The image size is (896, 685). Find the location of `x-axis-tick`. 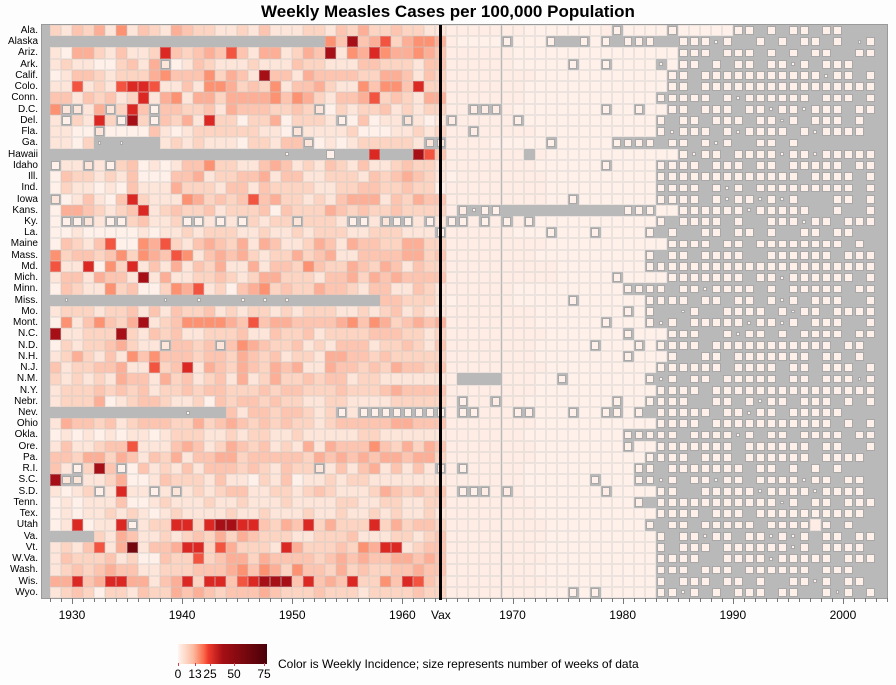

x-axis-tick is located at coordinates (755, 600).